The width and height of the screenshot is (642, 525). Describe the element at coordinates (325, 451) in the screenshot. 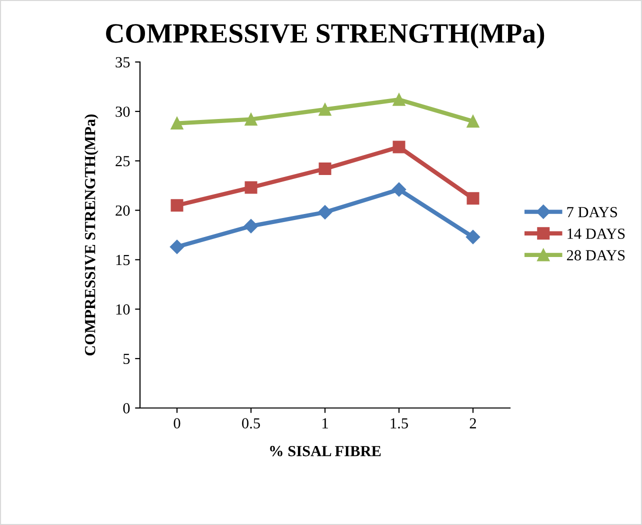

I see `x-axis-title: % SISAL FIBRE` at that location.